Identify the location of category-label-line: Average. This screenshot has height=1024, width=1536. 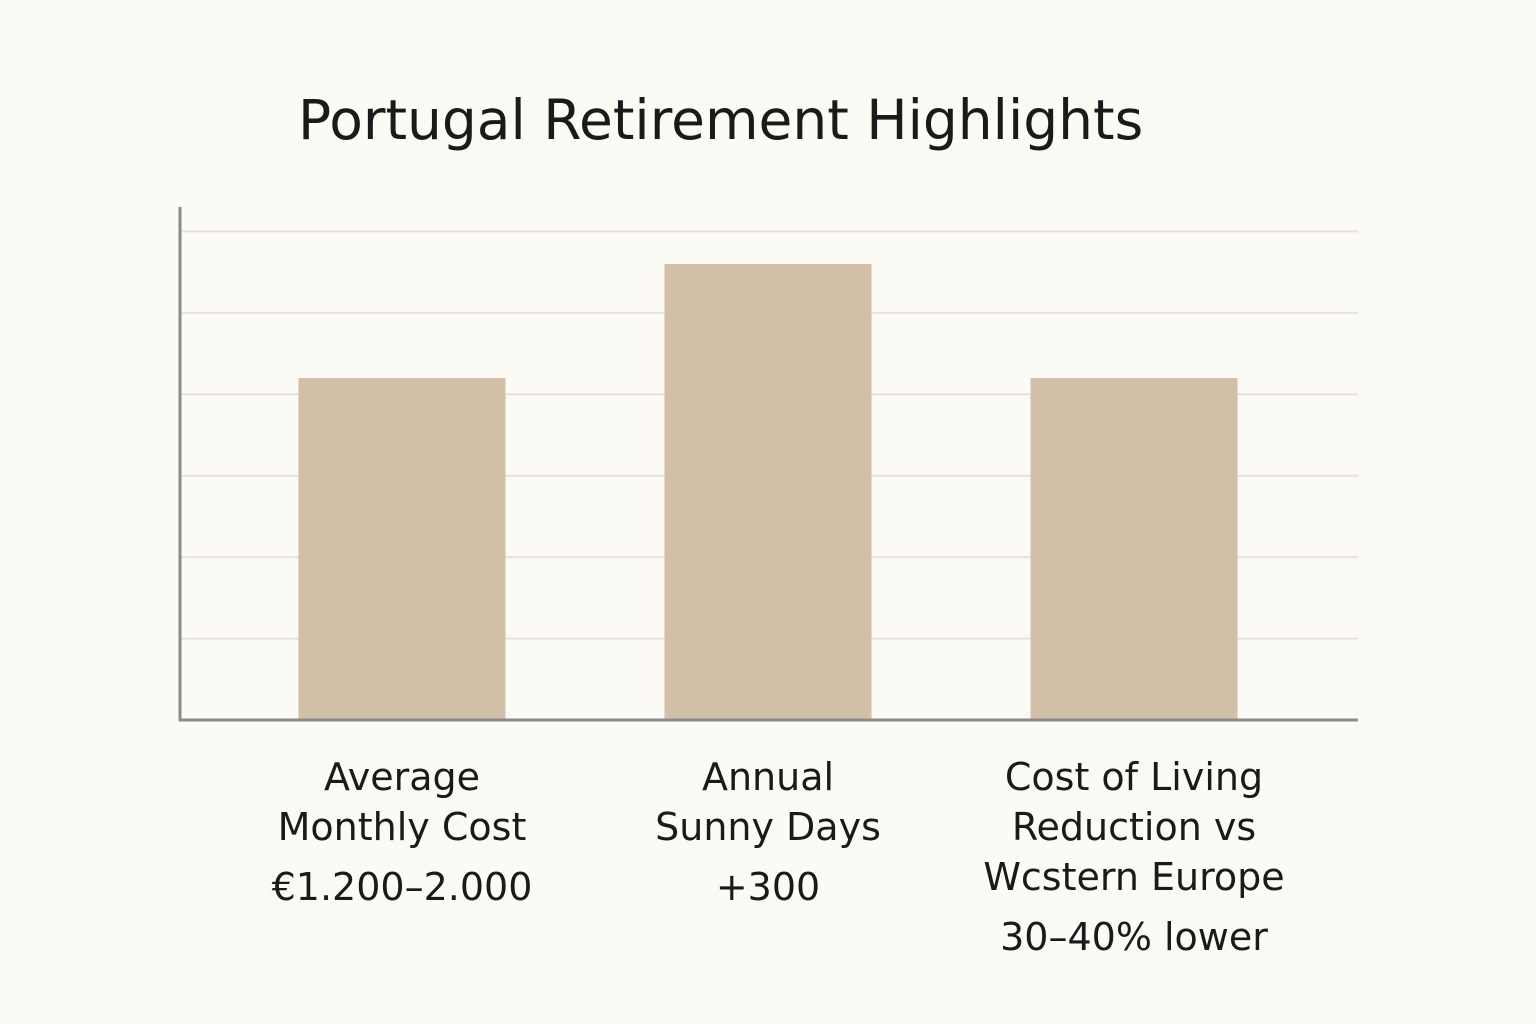
(402, 777).